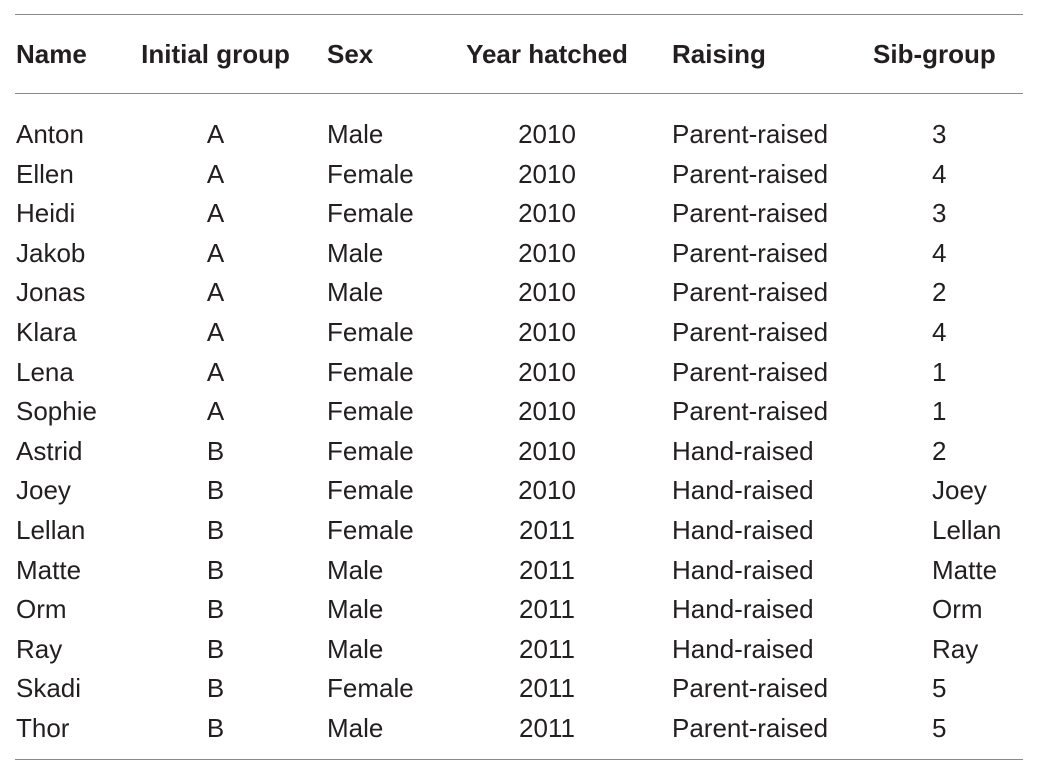 This screenshot has height=777, width=1037. I want to click on cell-name: Orm, so click(41, 609).